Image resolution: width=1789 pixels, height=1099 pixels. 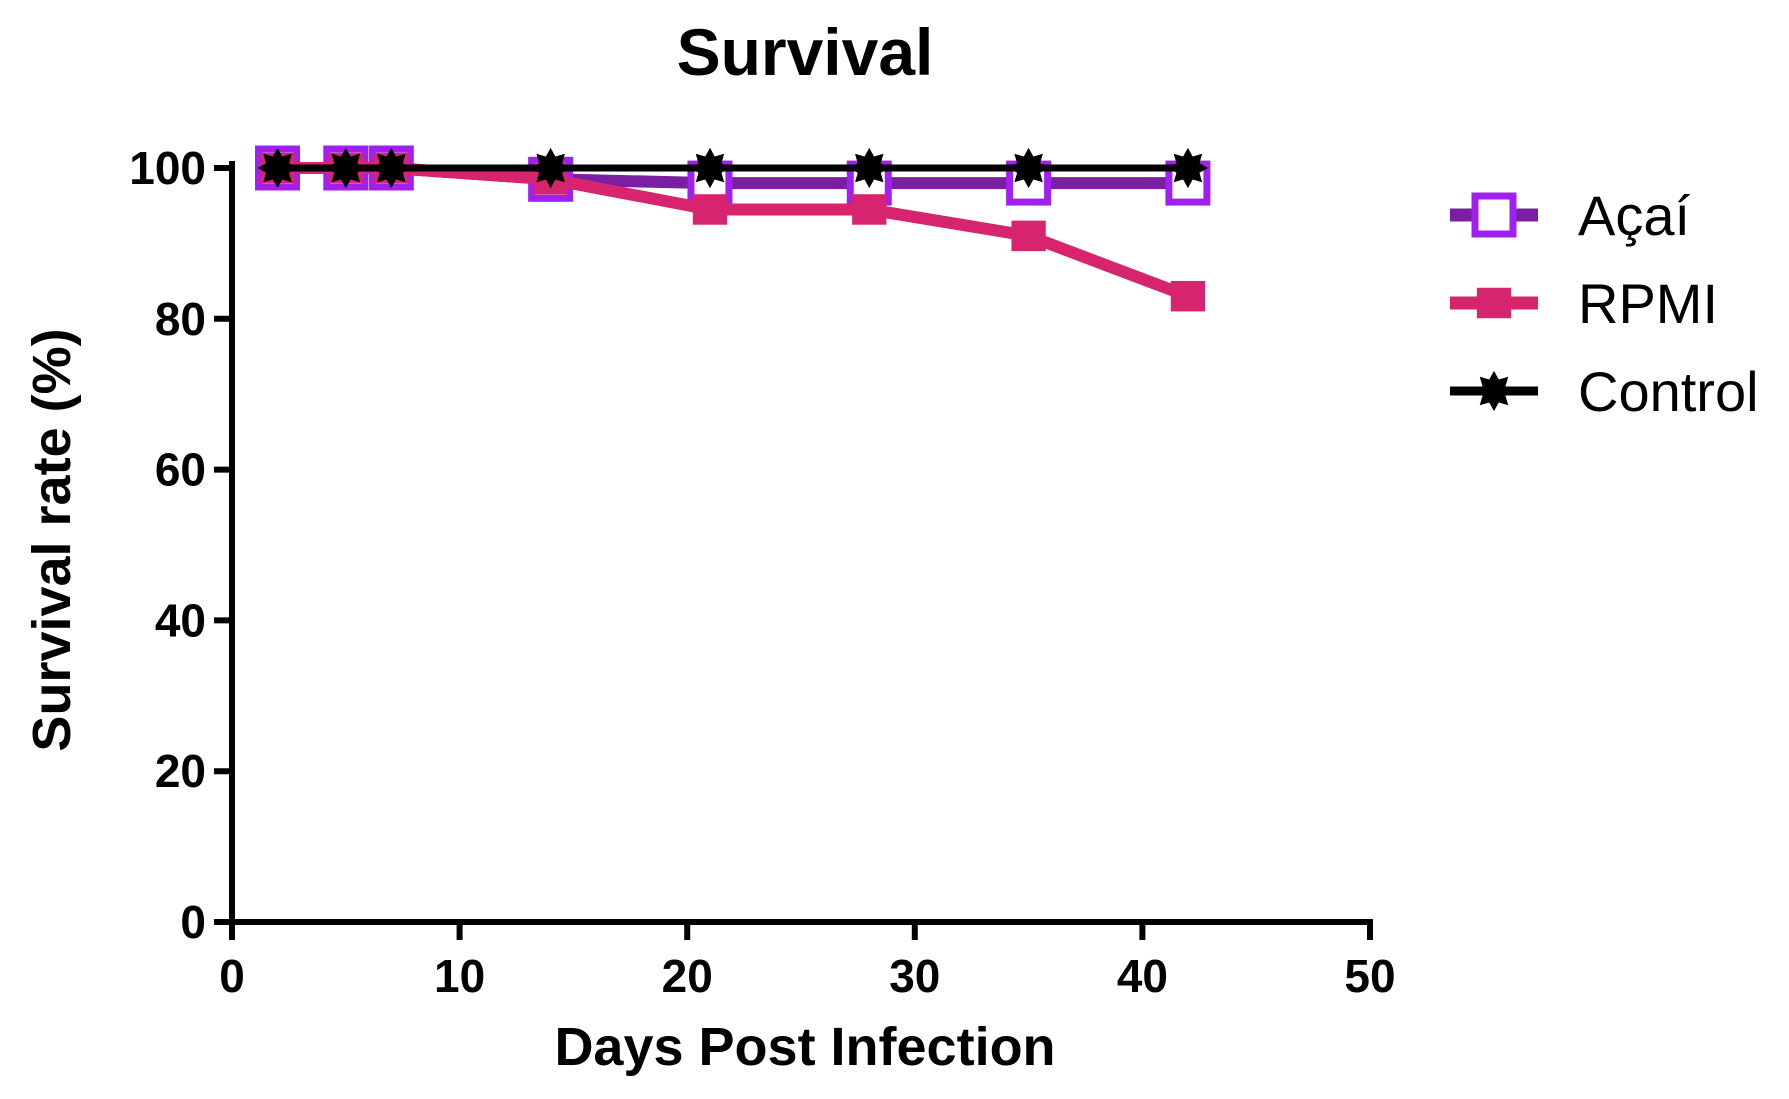 What do you see at coordinates (1648, 303) in the screenshot?
I see `legend-label: RPMI` at bounding box center [1648, 303].